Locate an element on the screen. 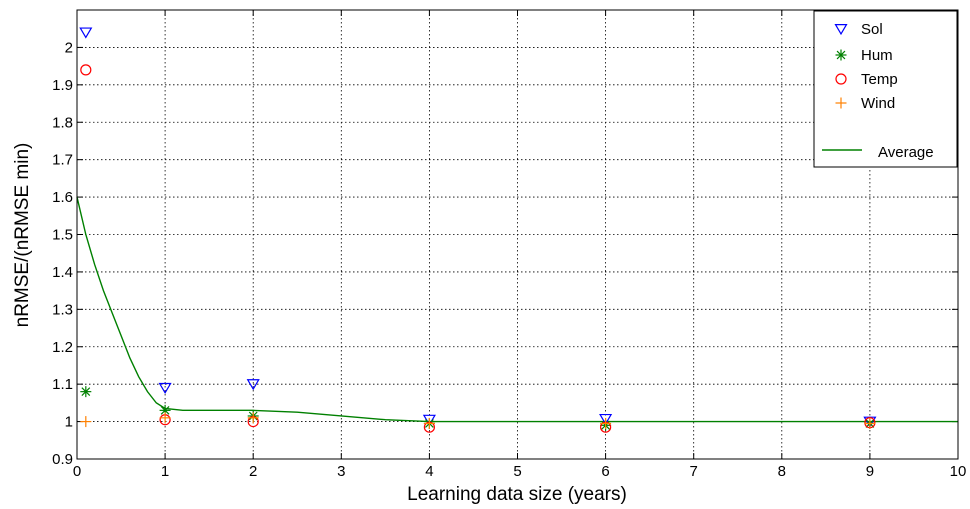  y-tick-label: 1.8 is located at coordinates (62, 122).